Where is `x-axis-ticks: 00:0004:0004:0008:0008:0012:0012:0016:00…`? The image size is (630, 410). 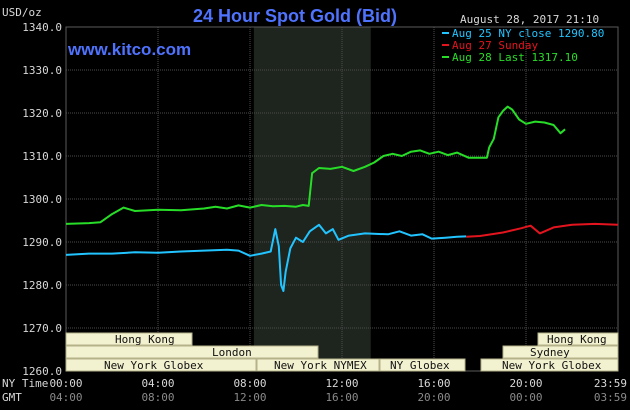 x-axis-ticks: 00:0004:0004:0008:0008:0012:0012:0016:00… is located at coordinates (338, 390).